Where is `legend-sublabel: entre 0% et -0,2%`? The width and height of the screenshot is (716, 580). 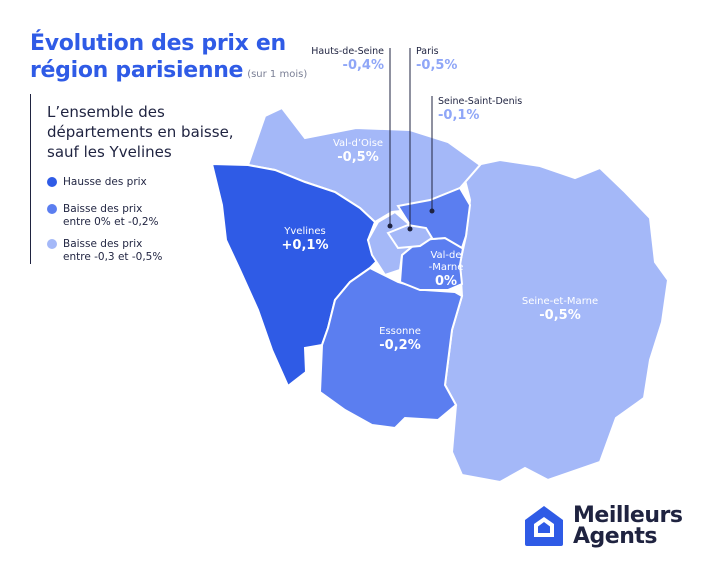 legend-sublabel: entre 0% et -0,2% is located at coordinates (111, 222).